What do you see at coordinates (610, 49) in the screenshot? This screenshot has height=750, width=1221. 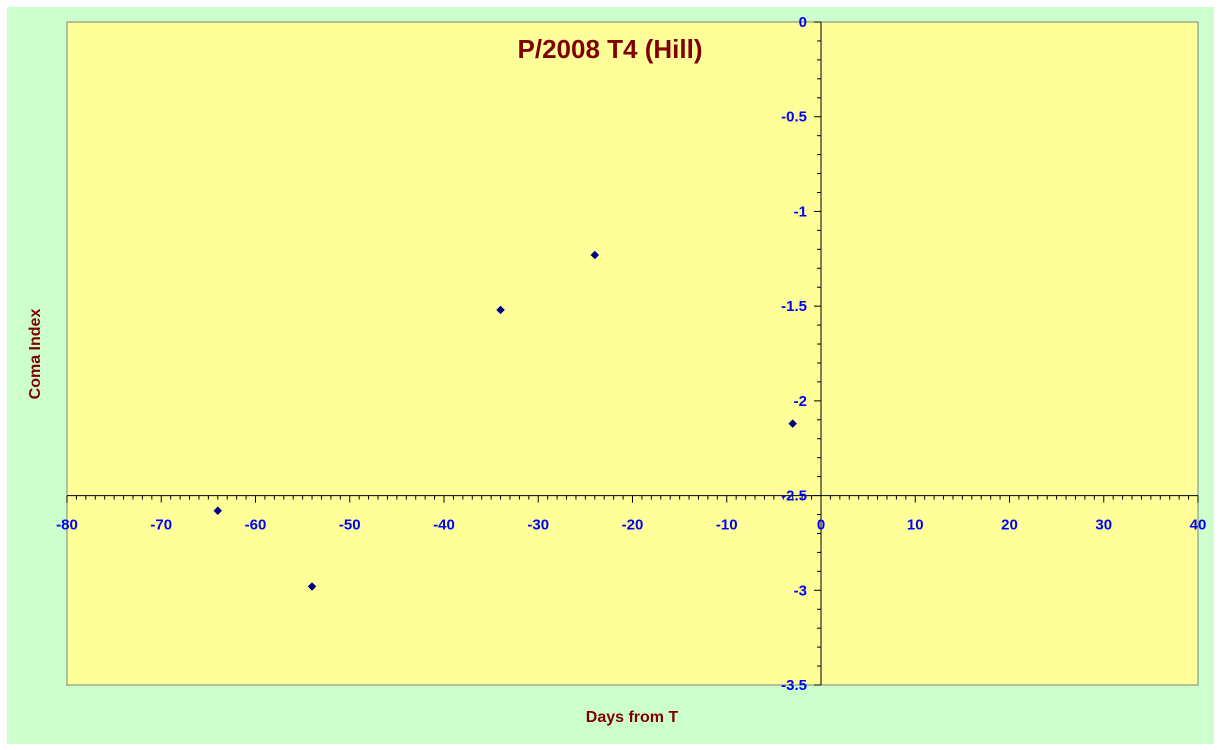 I see `chart-title: P/2008 T4 (Hill)` at bounding box center [610, 49].